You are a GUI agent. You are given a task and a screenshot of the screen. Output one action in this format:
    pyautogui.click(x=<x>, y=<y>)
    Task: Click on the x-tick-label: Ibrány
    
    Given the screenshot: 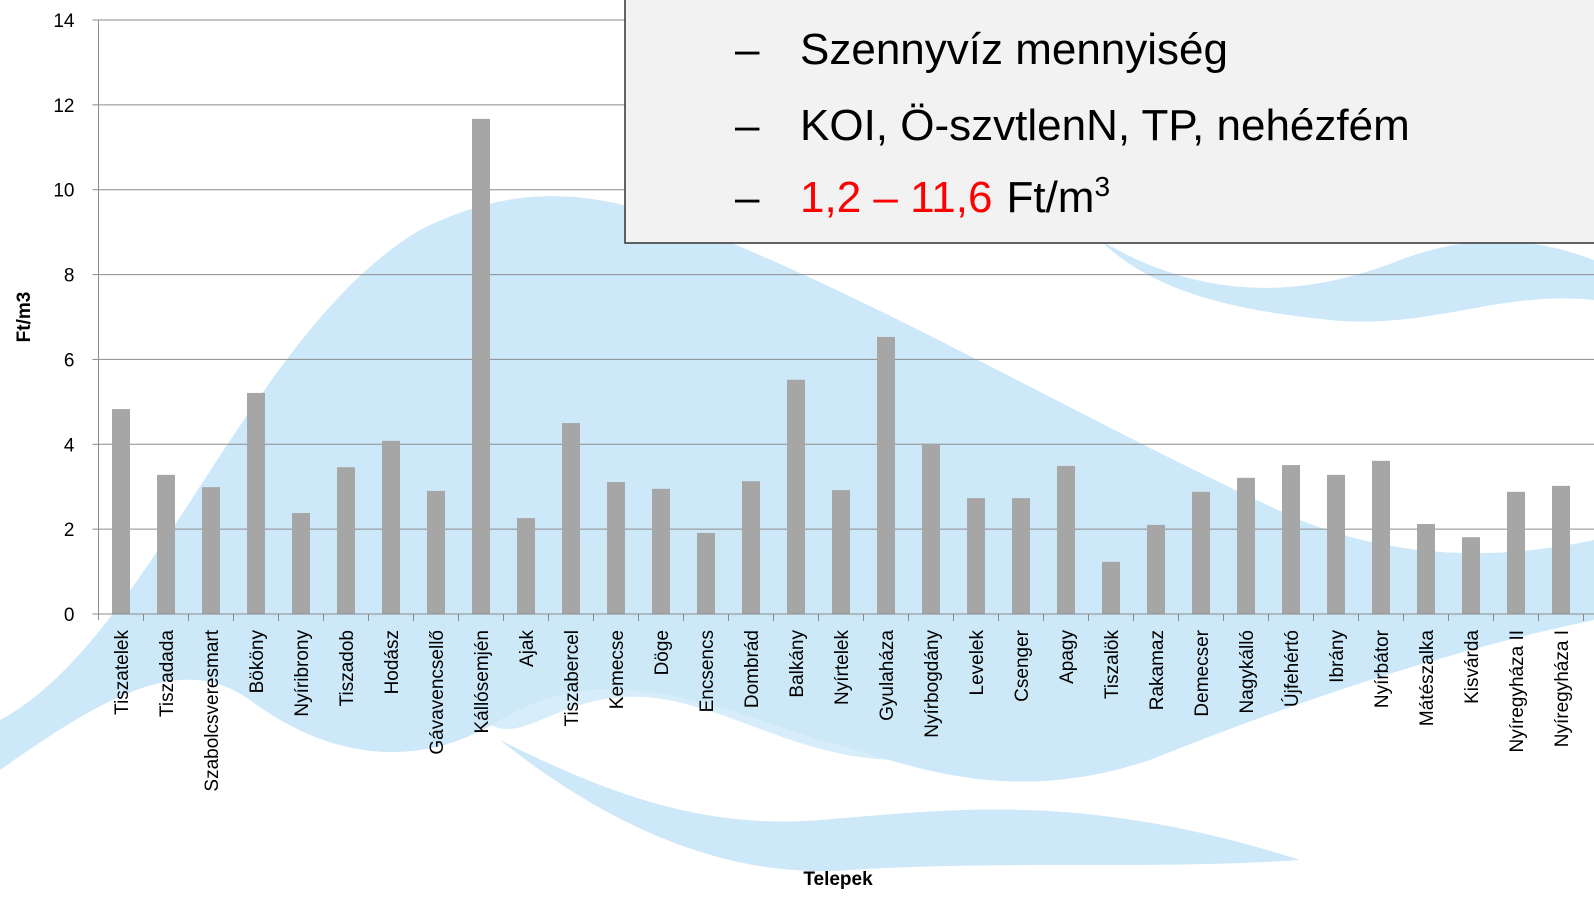 What is the action you would take?
    pyautogui.click(x=1337, y=656)
    